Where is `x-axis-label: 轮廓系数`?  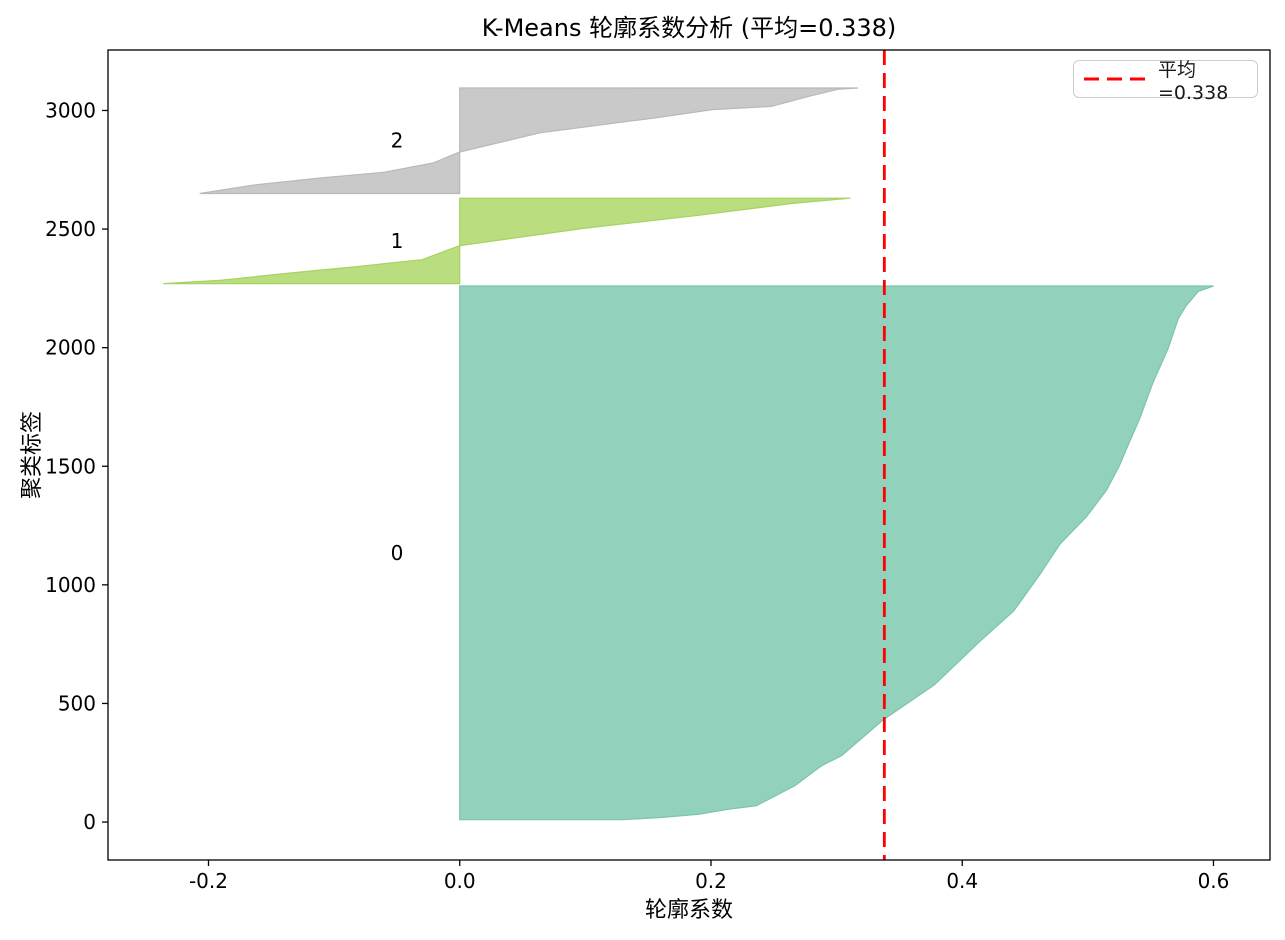
x-axis-label: 轮廓系数 is located at coordinates (688, 910).